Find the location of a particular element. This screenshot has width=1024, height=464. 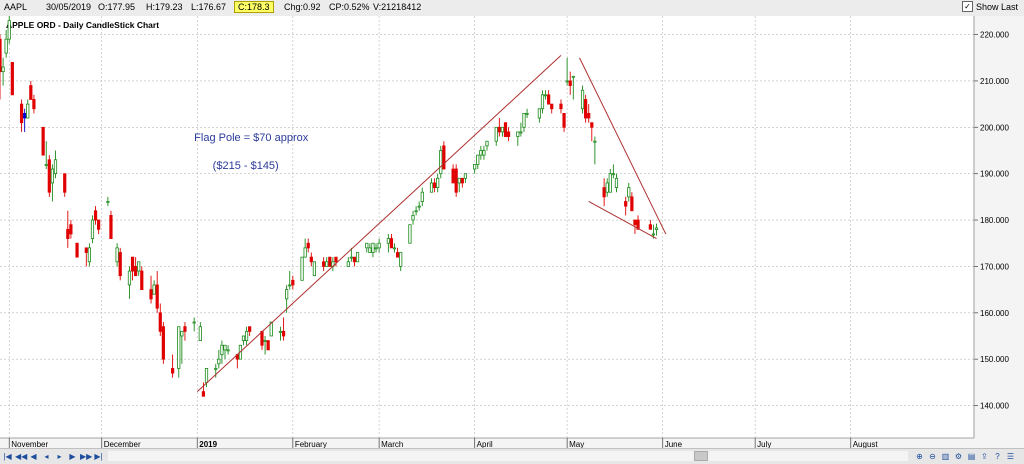

navigation-bar: |◀ ◀◀ ◀ ◂ ▸ ▶ ▶▶ ▶| ⊕ ⊖ ▥ ⚙ ▤ ⇪ ? ☰ is located at coordinates (512, 456).